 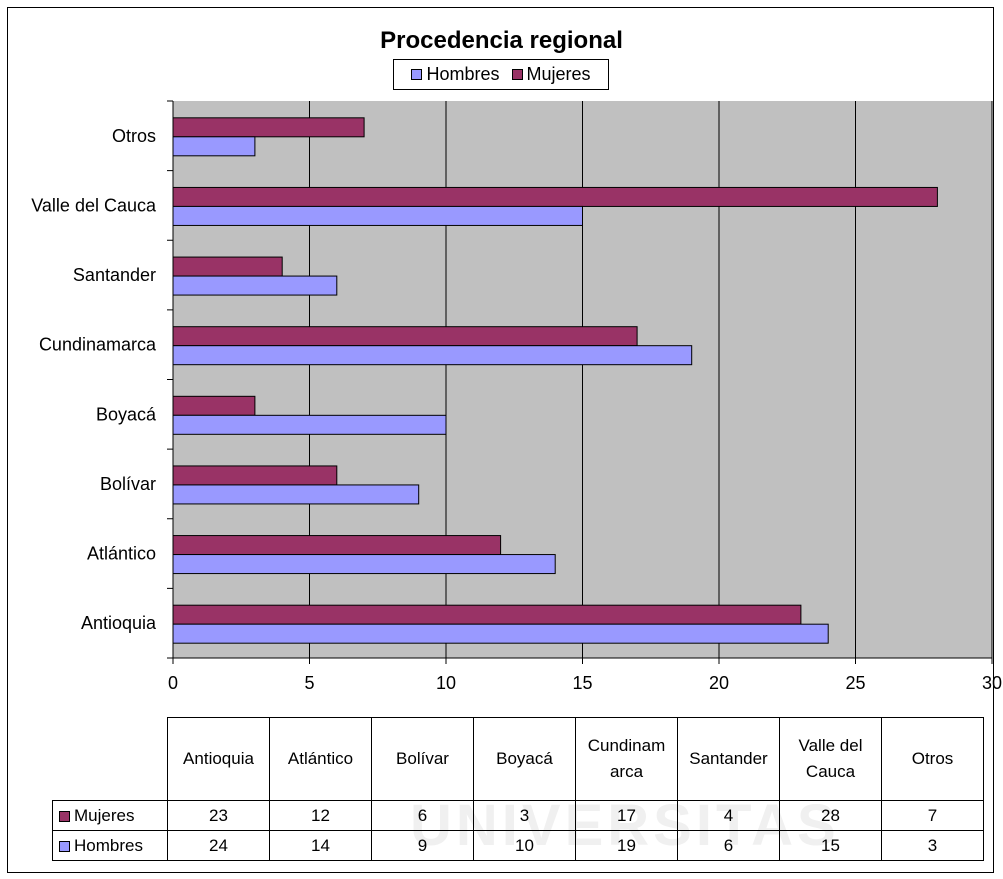 I want to click on table-header: Otros, so click(x=932, y=759).